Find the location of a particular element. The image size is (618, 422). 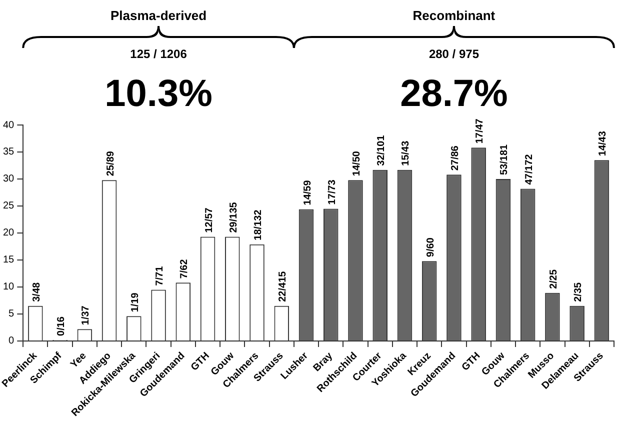

text: 28.7% is located at coordinates (454, 94).